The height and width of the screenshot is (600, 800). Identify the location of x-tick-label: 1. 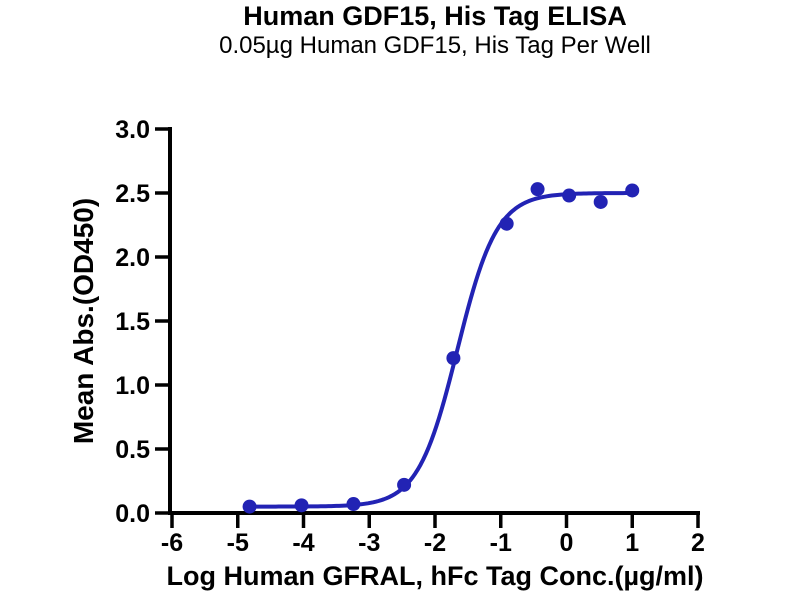
(632, 543).